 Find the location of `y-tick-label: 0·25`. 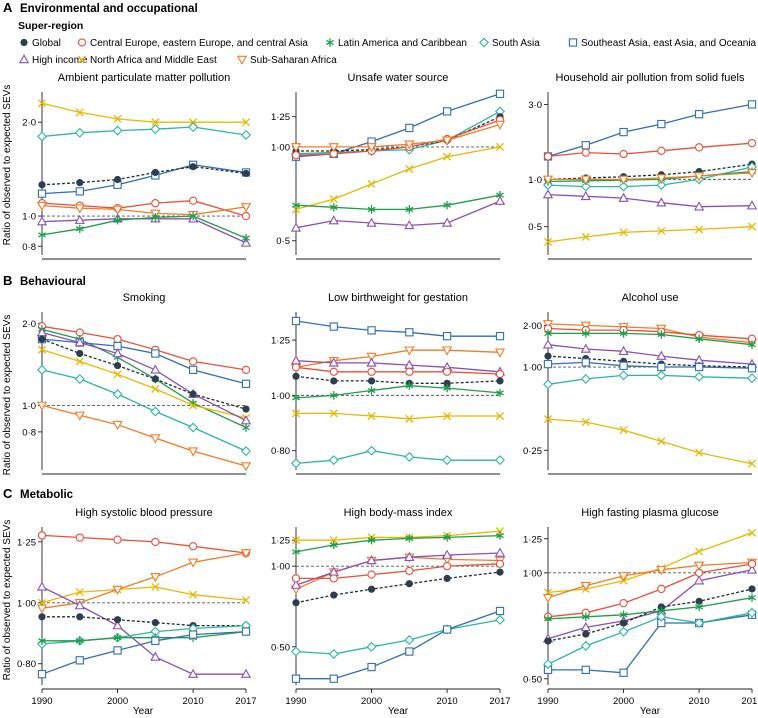

y-tick-label: 0·25 is located at coordinates (532, 451).